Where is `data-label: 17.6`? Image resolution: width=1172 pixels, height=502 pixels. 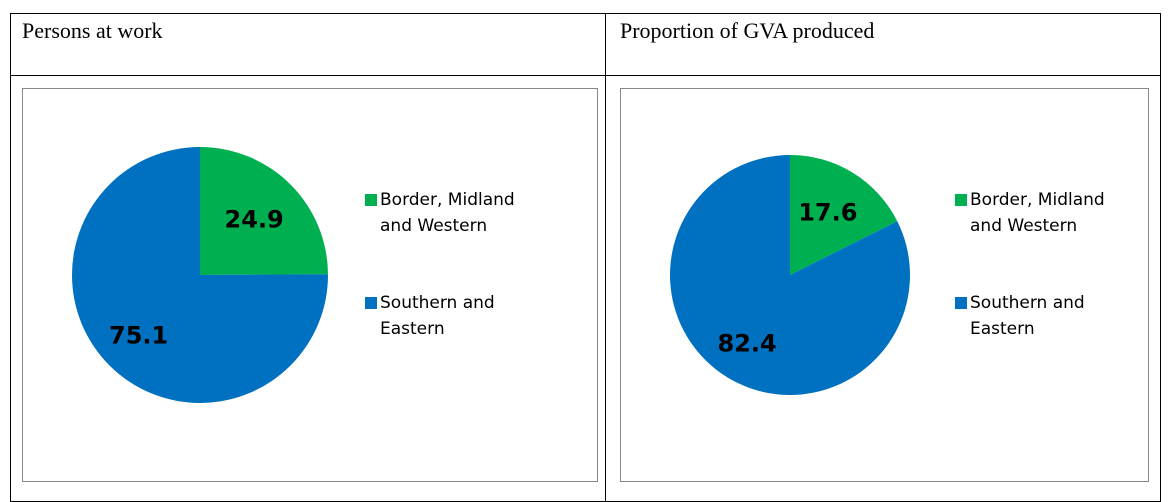
data-label: 17.6 is located at coordinates (827, 213).